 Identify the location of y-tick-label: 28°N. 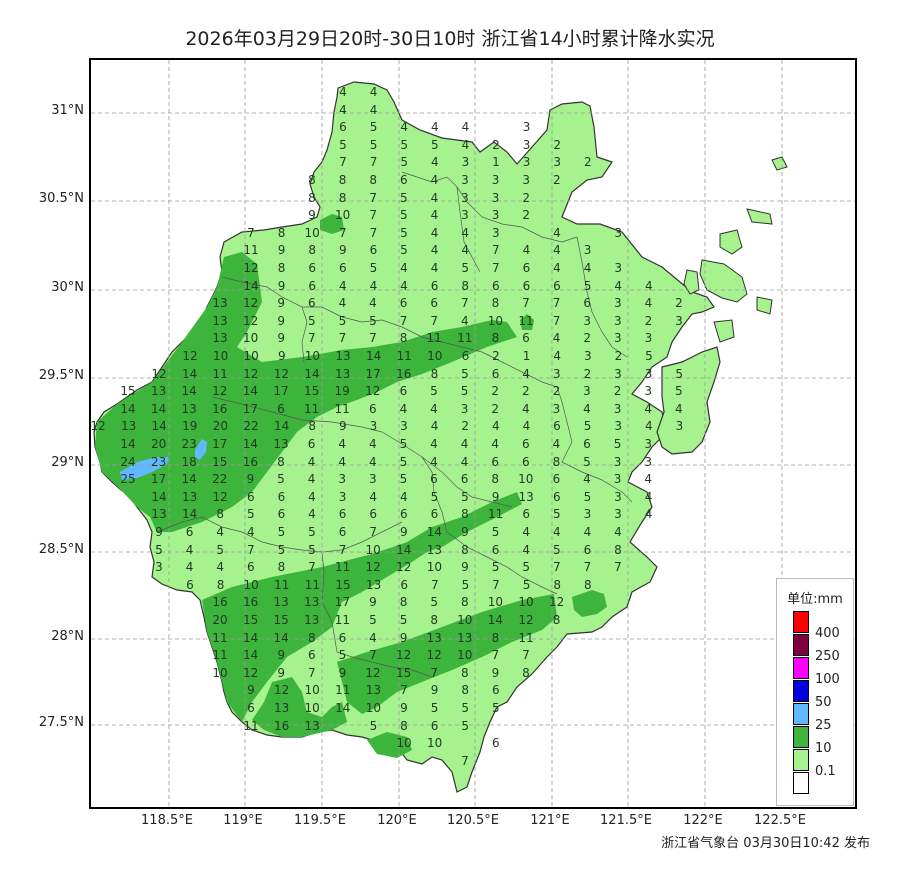
(67, 636).